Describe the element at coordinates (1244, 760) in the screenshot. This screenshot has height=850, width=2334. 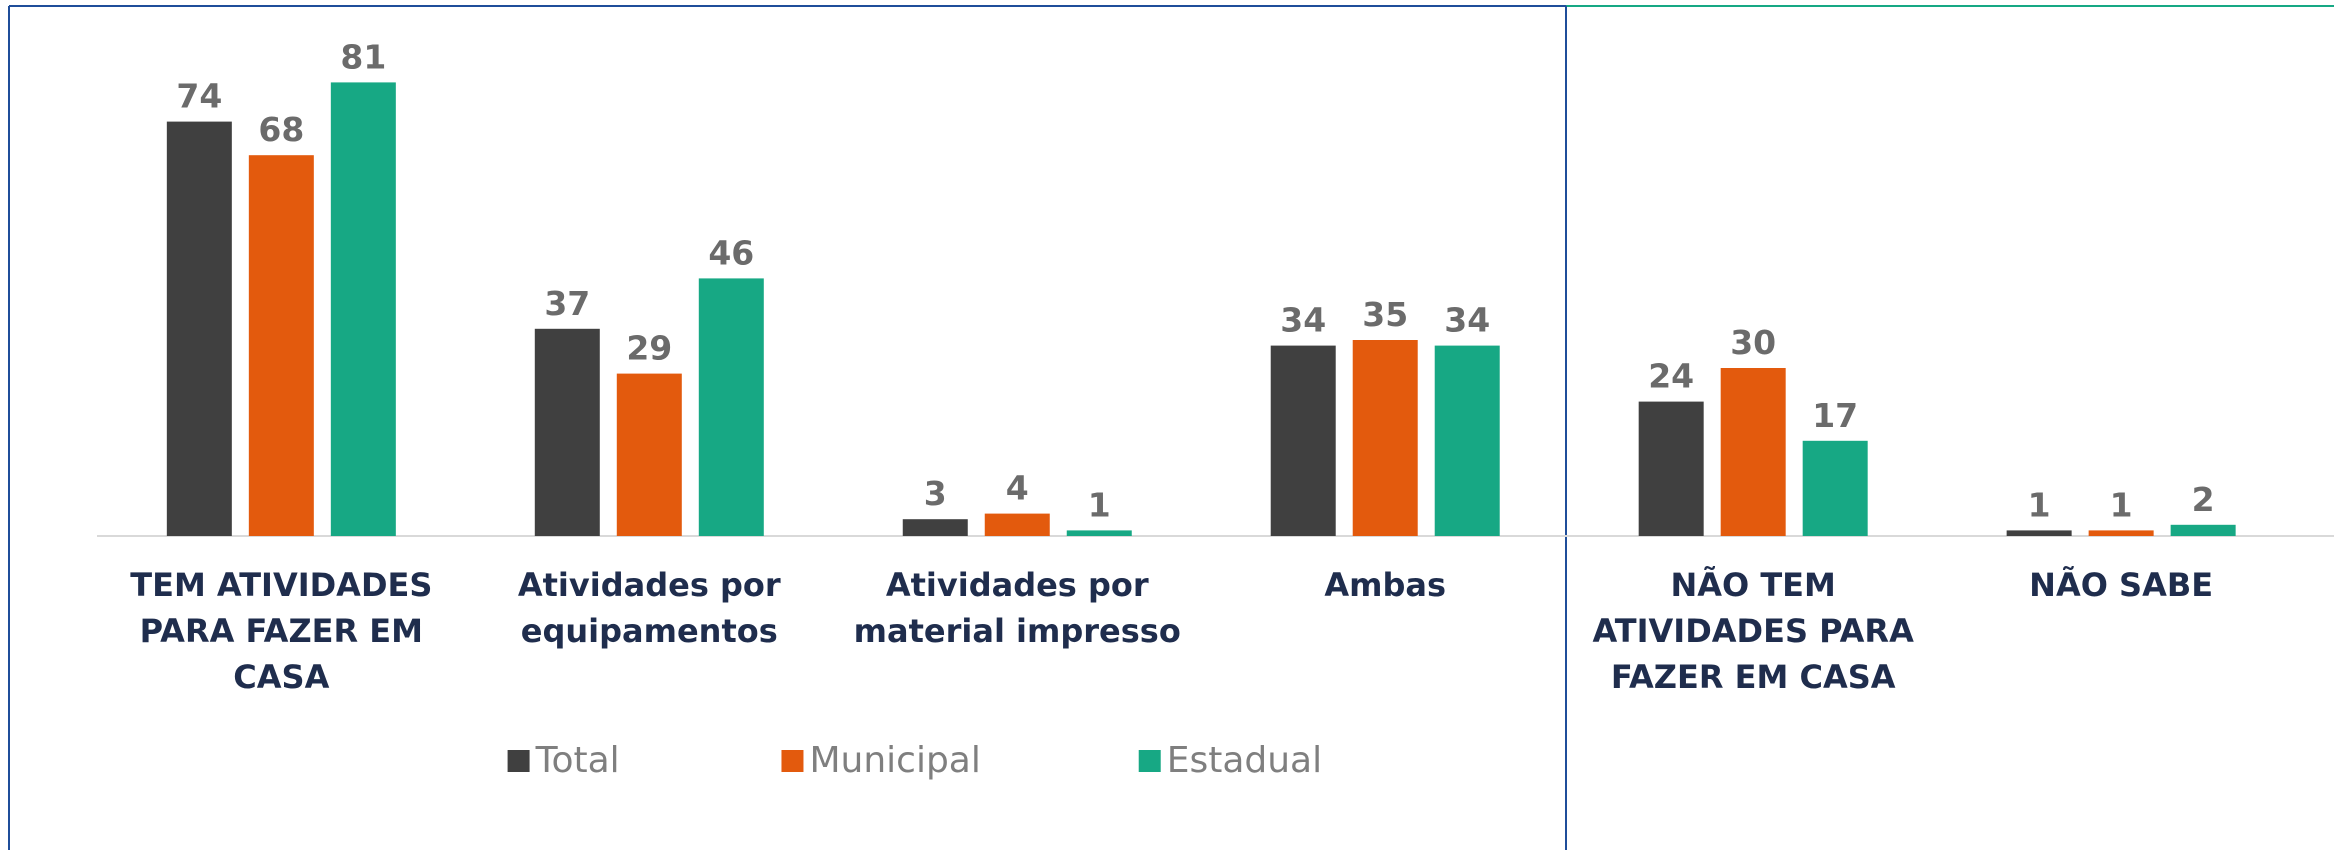
I see `legend-label: Estadual` at that location.